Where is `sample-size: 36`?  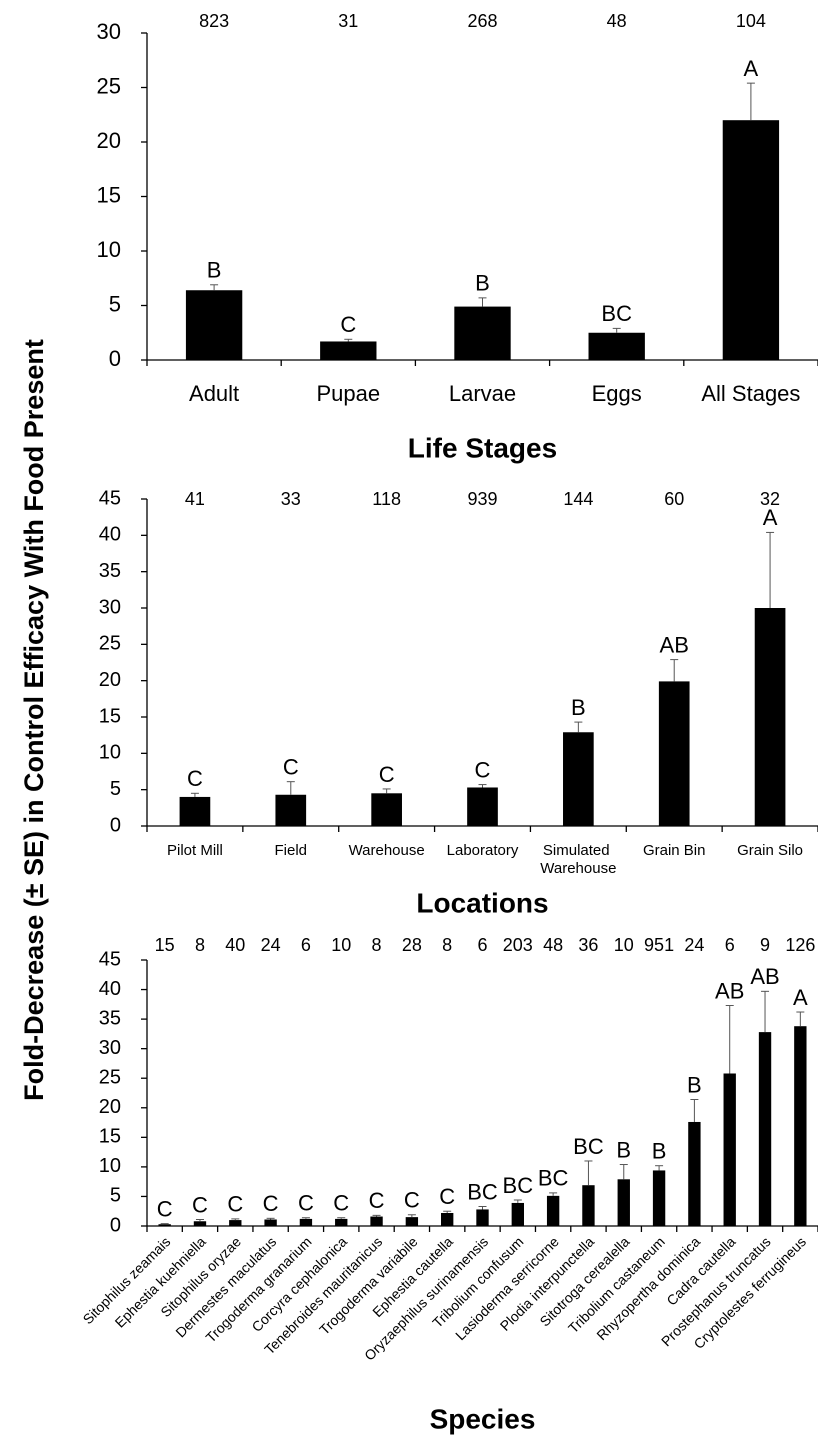 sample-size: 36 is located at coordinates (588, 945).